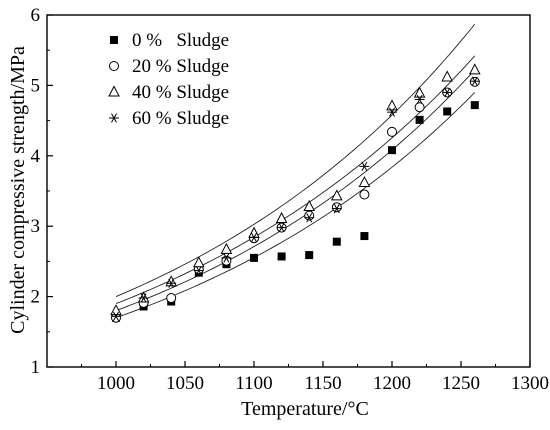 The width and height of the screenshot is (550, 430). Describe the element at coordinates (185, 383) in the screenshot. I see `x-tick-label: 1050` at that location.